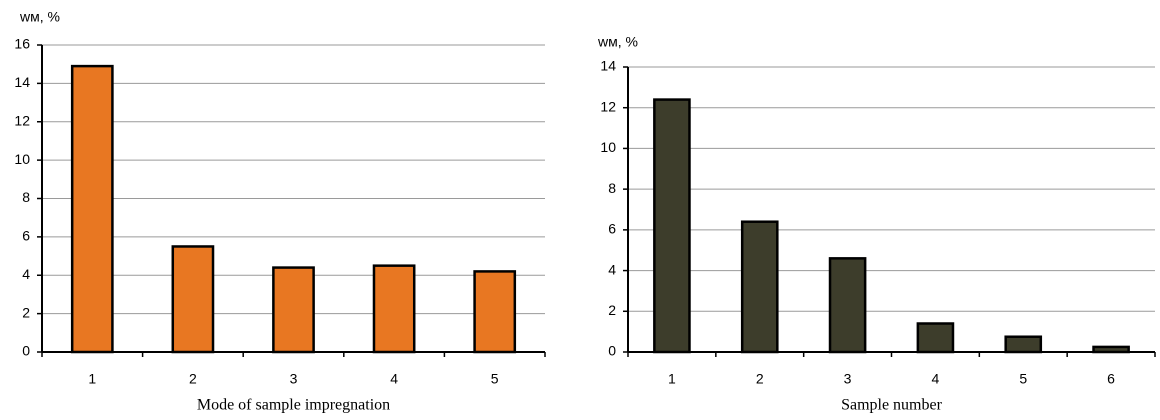 The height and width of the screenshot is (420, 1160). I want to click on y-tick-label: 16, so click(22, 44).